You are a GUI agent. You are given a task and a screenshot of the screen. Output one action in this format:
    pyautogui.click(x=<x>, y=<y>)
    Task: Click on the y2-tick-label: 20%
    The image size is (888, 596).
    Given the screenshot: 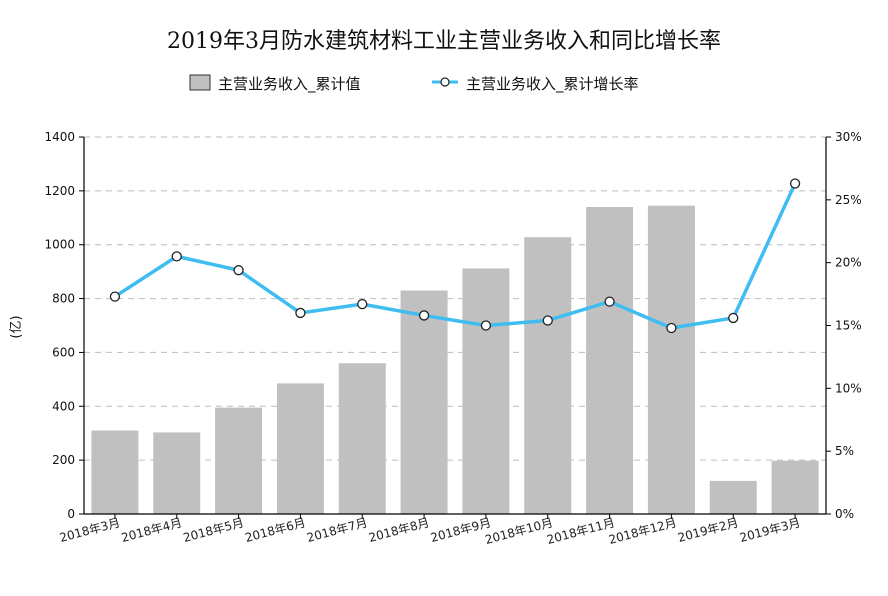 What is the action you would take?
    pyautogui.click(x=848, y=263)
    